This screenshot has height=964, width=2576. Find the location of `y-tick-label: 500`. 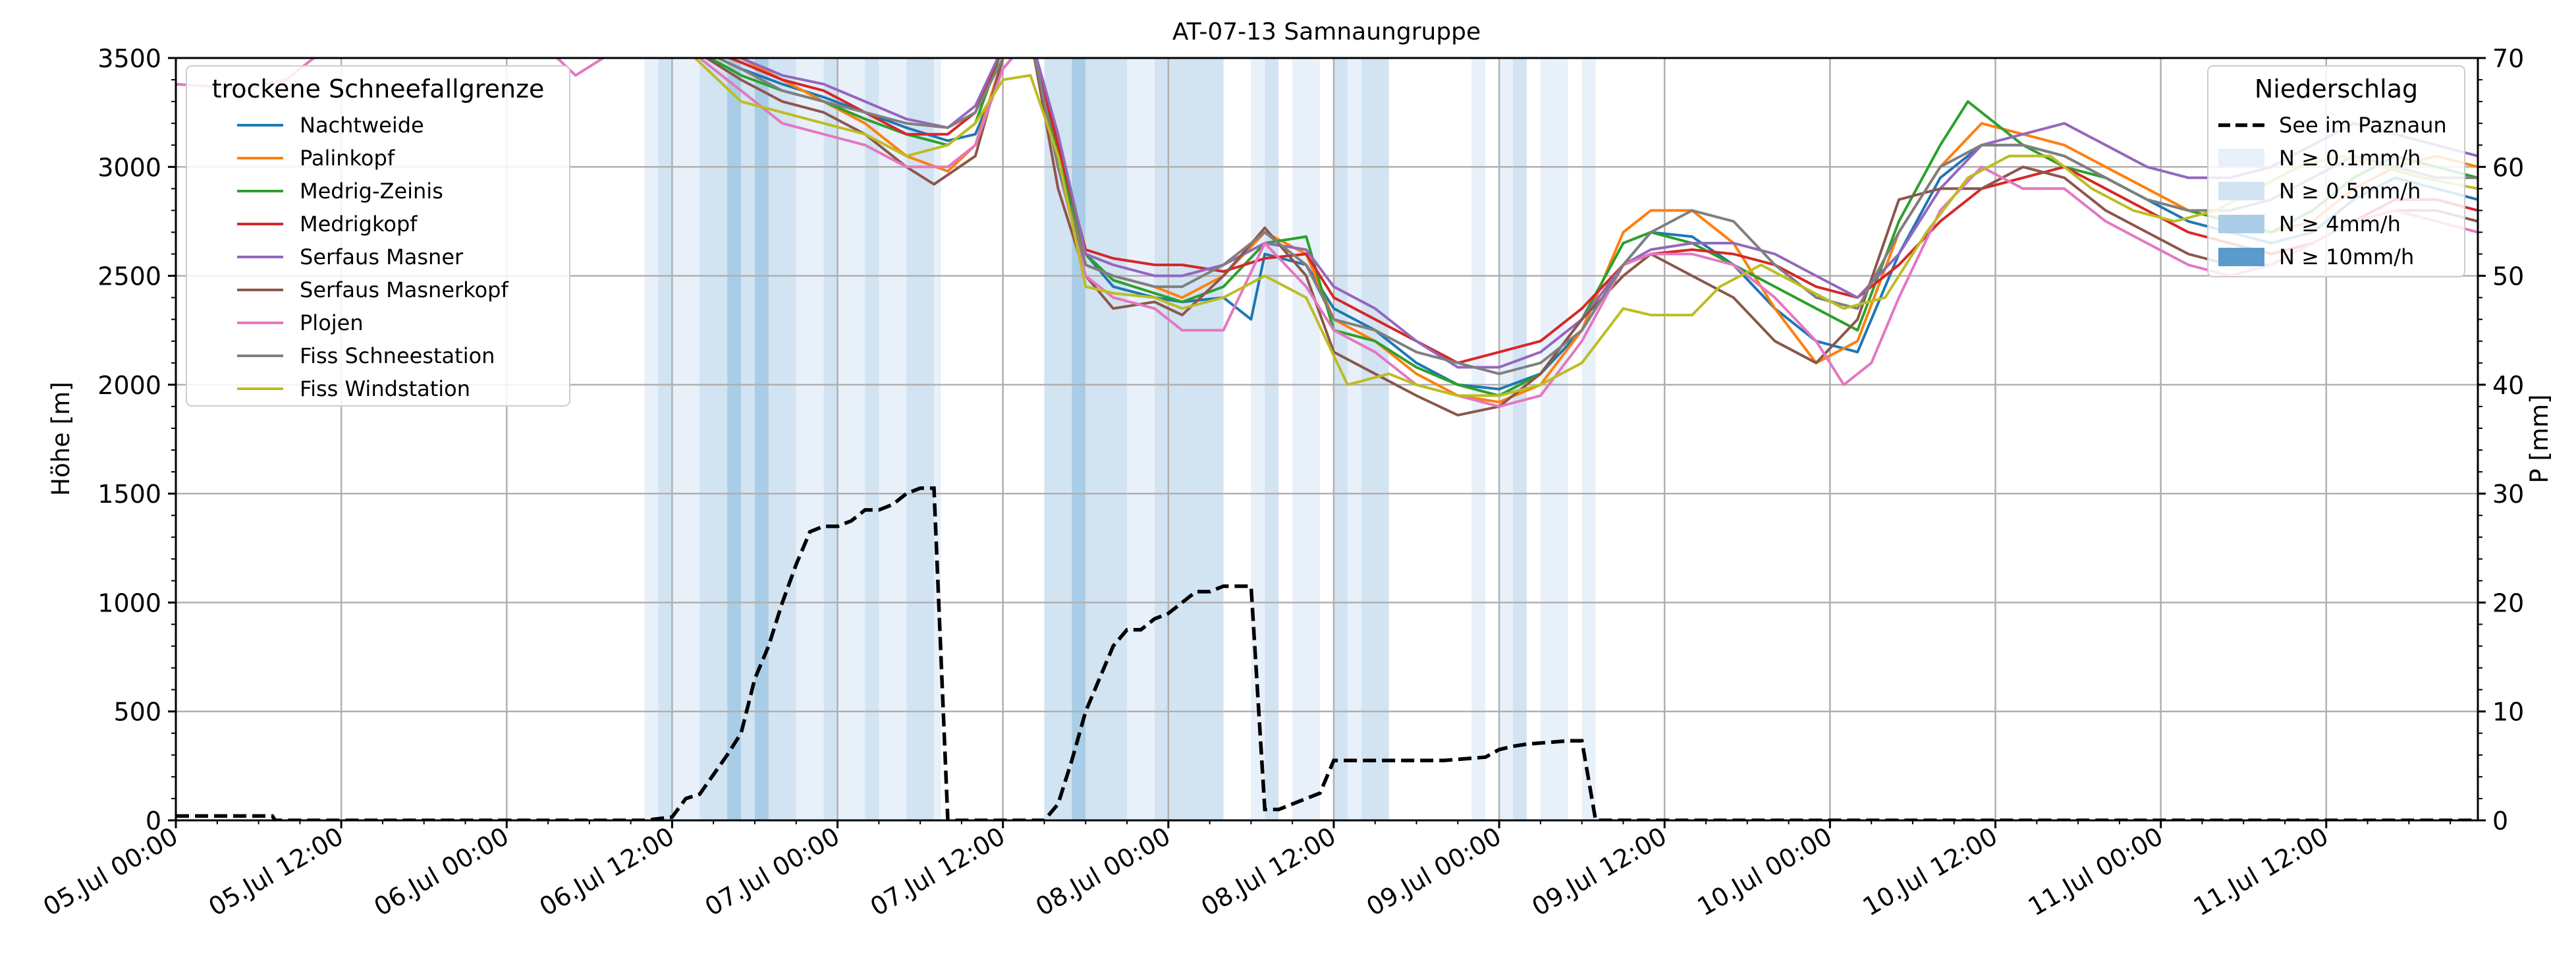

y-tick-label: 500 is located at coordinates (137, 713).